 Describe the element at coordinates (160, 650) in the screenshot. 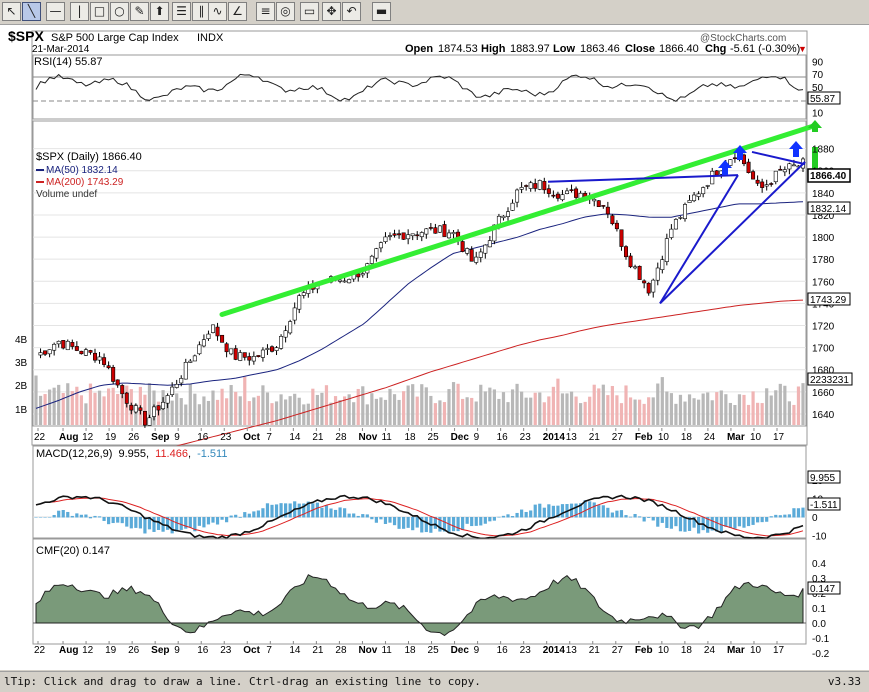

I see `x-tick-label: Sep` at that location.